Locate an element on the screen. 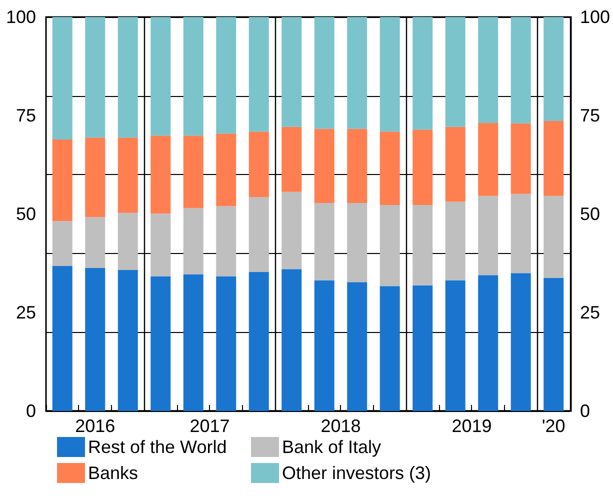  y-tick-label: 25 is located at coordinates (26, 312).